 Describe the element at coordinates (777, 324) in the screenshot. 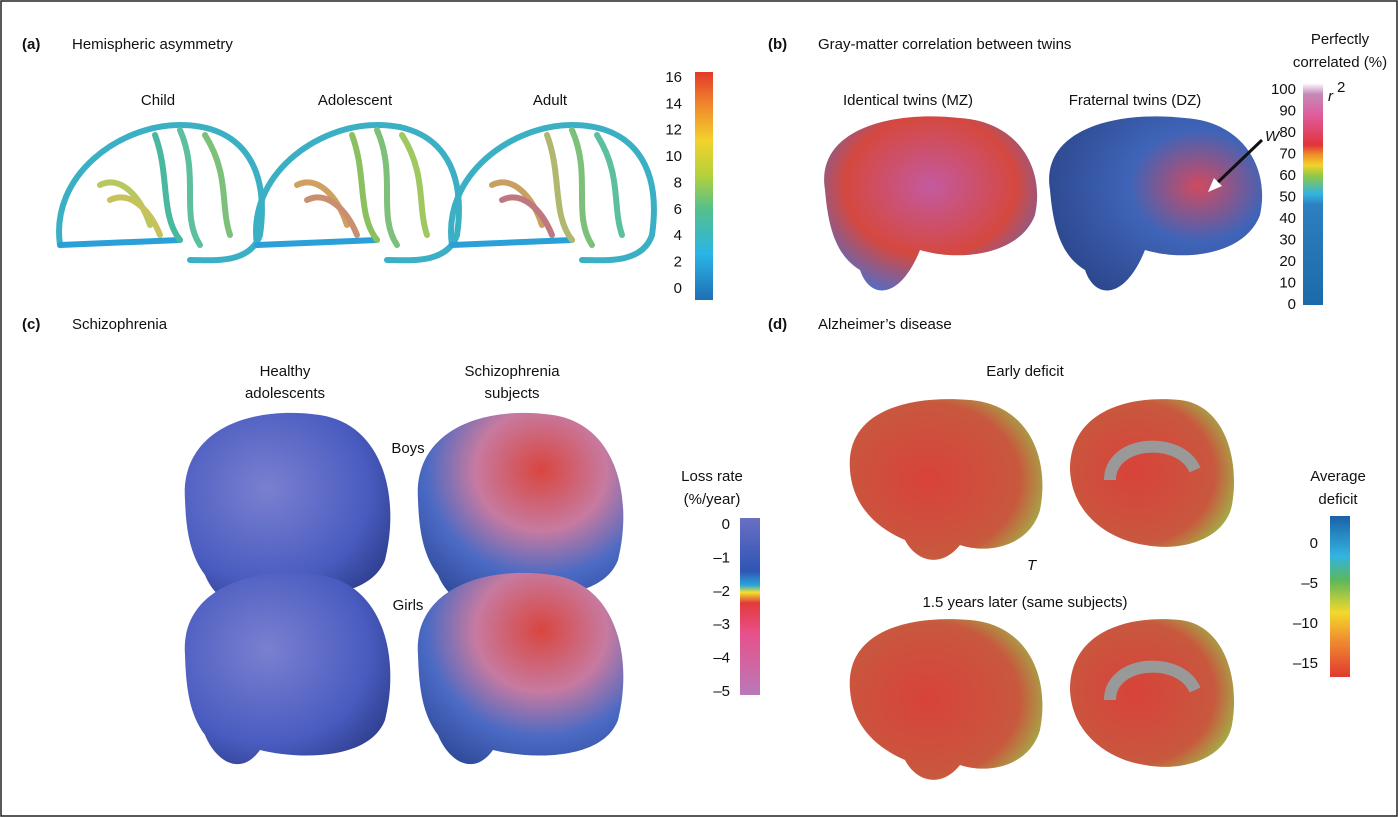

I see `panel-letter: (d)` at that location.